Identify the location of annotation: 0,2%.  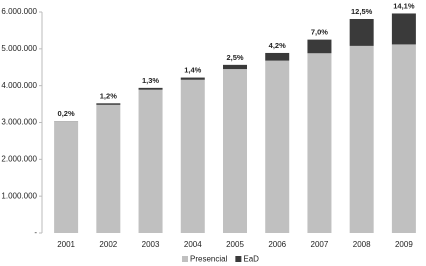
(66, 113).